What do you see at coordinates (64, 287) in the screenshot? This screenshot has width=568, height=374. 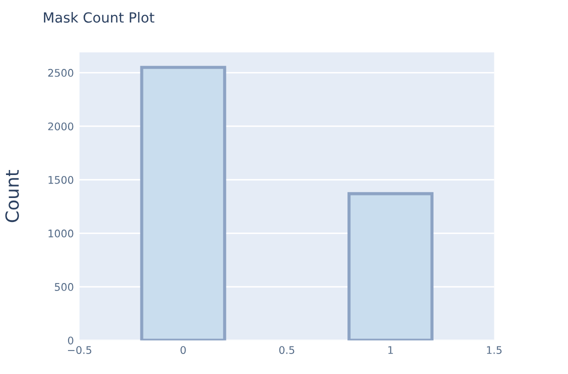 I see `y-tick-label: 500` at bounding box center [64, 287].